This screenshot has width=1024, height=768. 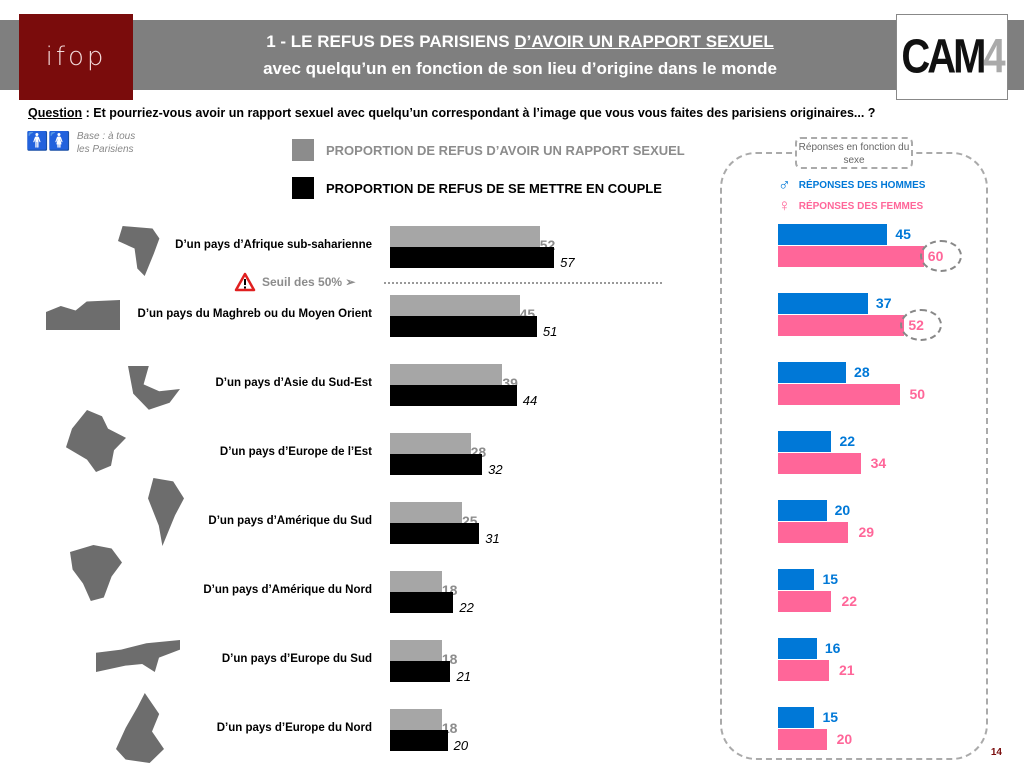 What do you see at coordinates (309, 282) in the screenshot?
I see `threshold-label: Seuil des 50% ➢` at bounding box center [309, 282].